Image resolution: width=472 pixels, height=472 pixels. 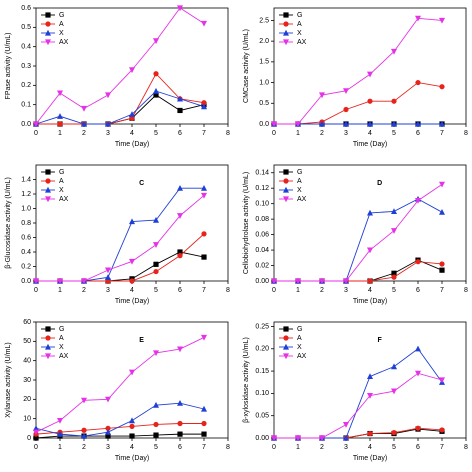 What do you see at coordinates (26, 252) in the screenshot?
I see `y-tick-label: 0.4` at bounding box center [26, 252].